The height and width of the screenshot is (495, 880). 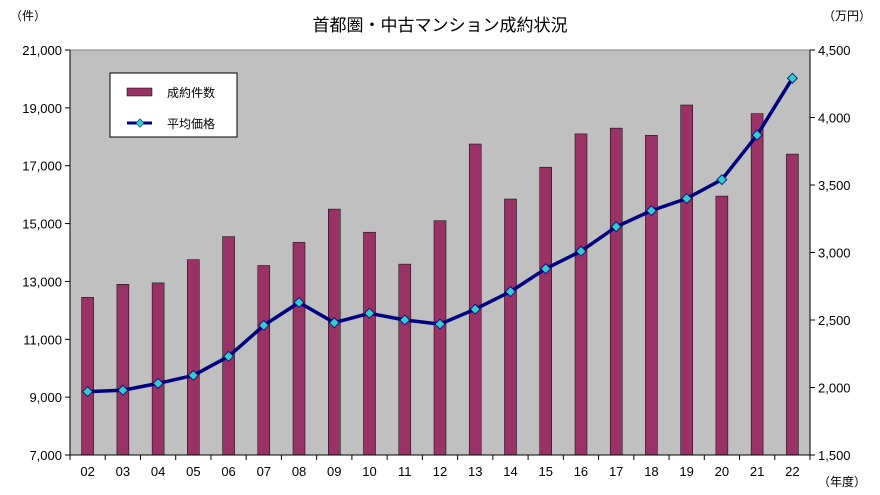 What do you see at coordinates (334, 471) in the screenshot?
I see `x-tick-label: 09` at bounding box center [334, 471].